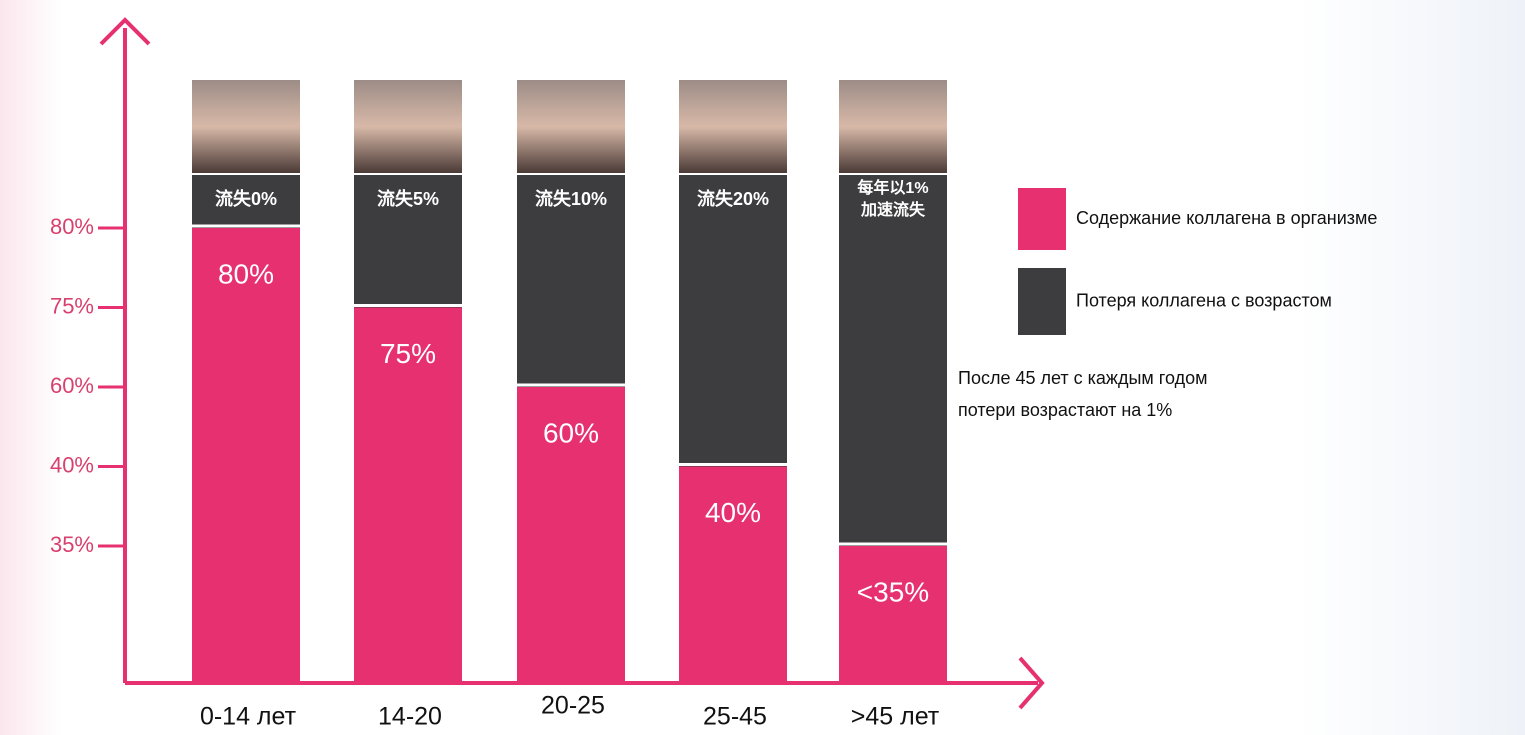 The width and height of the screenshot is (1525, 735). What do you see at coordinates (1065, 410) in the screenshot?
I see `annotation: потери возрастают на 1%` at bounding box center [1065, 410].